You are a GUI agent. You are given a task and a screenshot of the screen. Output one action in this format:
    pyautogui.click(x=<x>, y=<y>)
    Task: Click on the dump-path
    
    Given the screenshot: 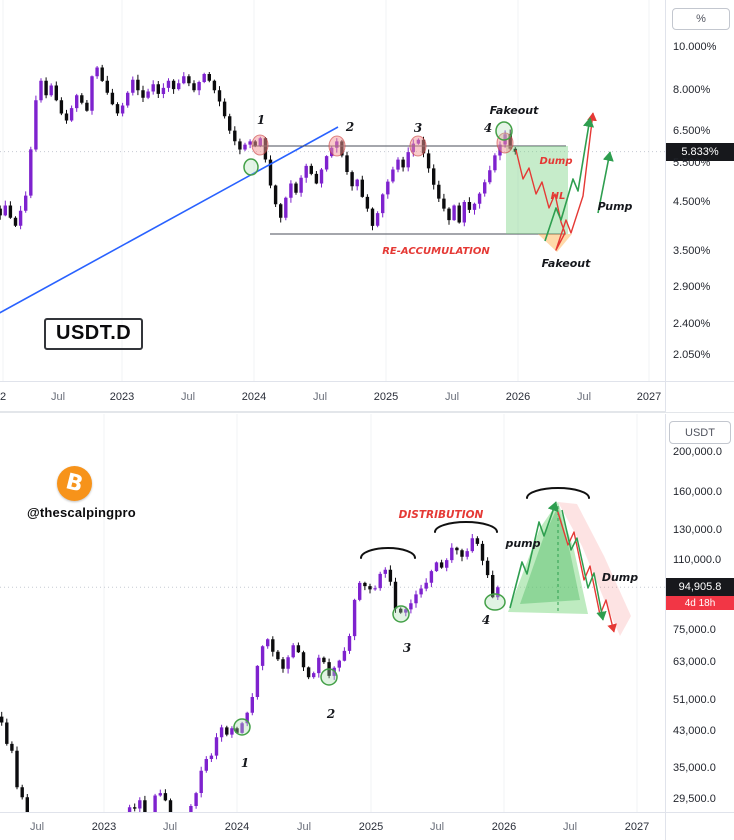 What is the action you would take?
    pyautogui.click(x=540, y=191)
    